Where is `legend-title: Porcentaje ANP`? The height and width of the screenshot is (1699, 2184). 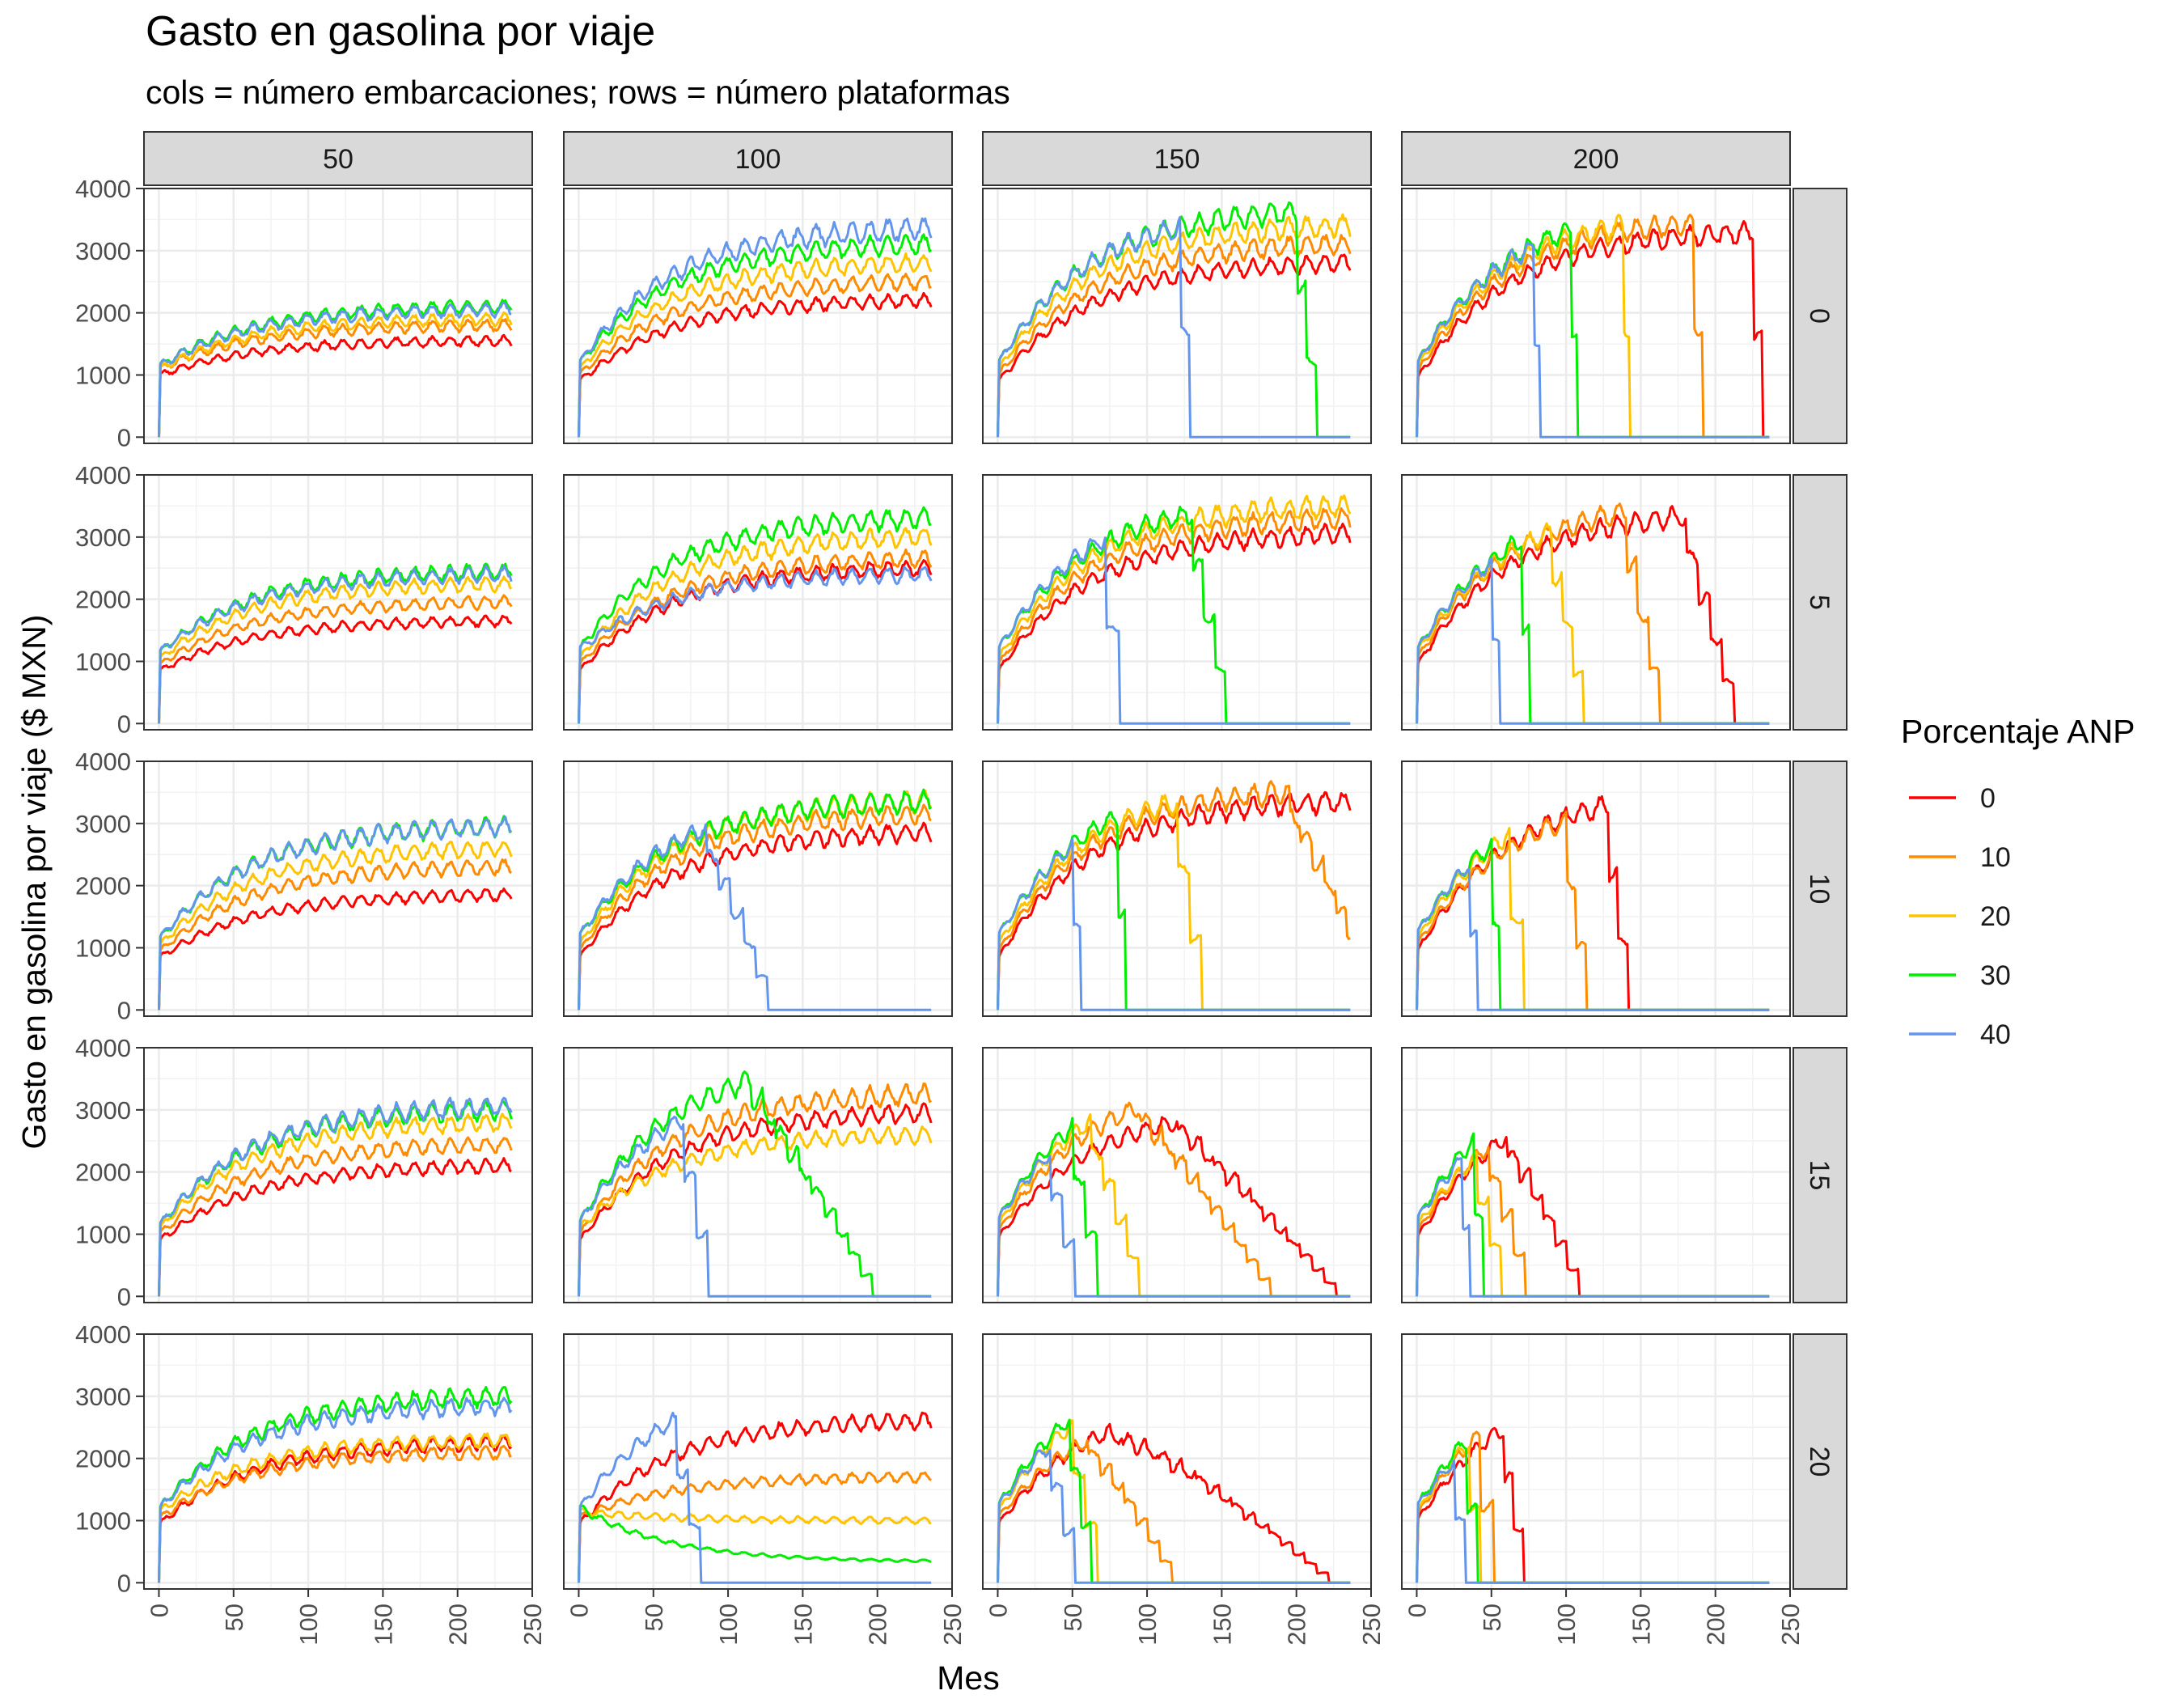
legend-title: Porcentaje ANP is located at coordinates (2018, 731).